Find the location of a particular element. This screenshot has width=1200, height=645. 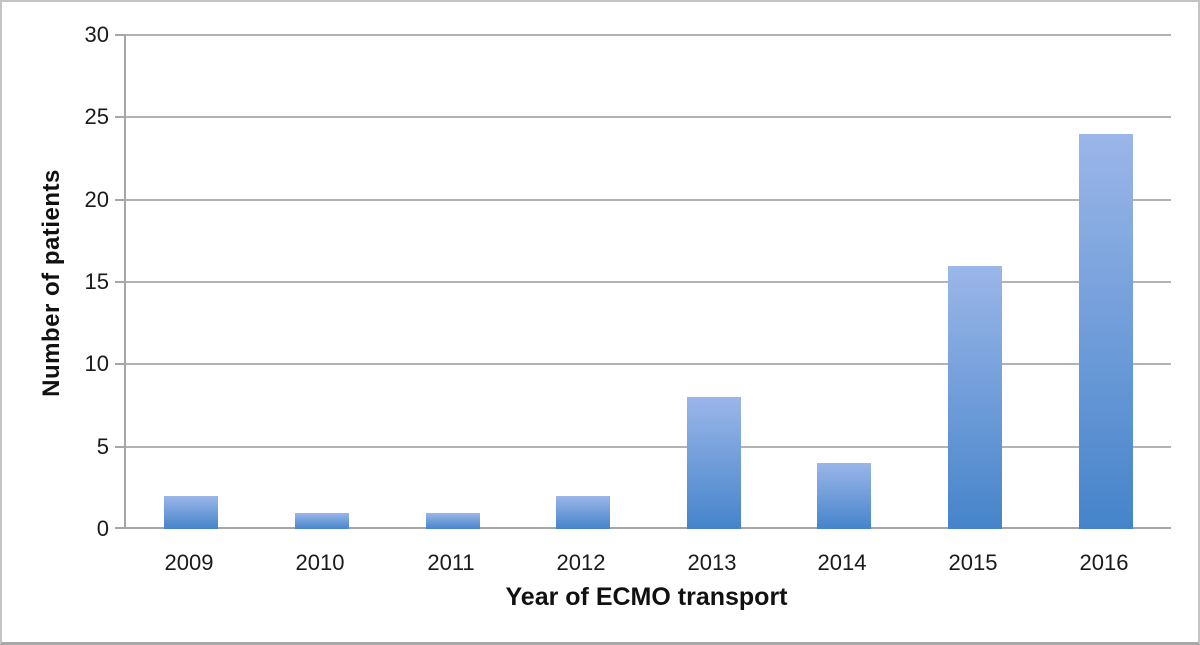

x-tick-label: 2012 is located at coordinates (581, 562).